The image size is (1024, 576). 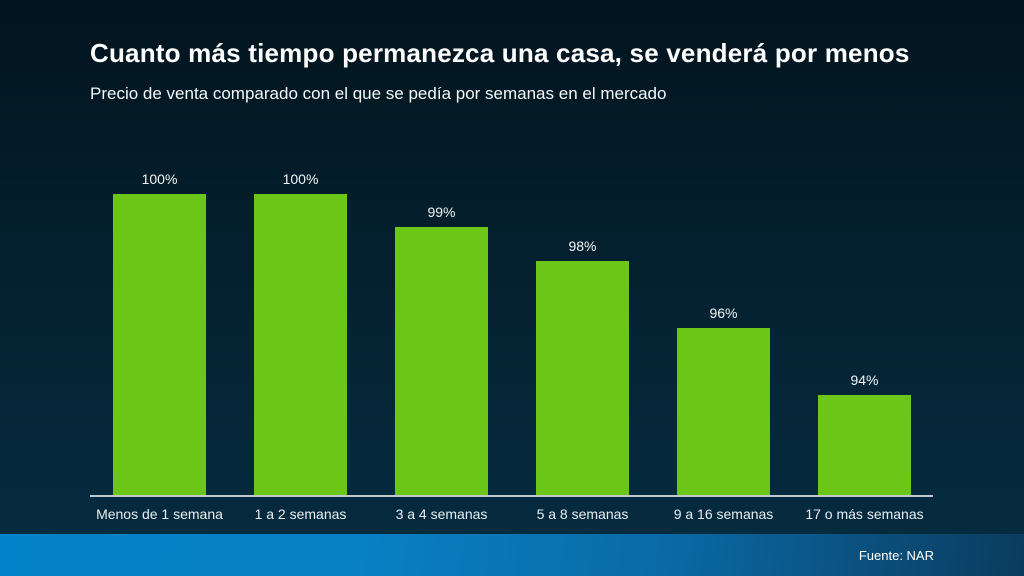 What do you see at coordinates (864, 514) in the screenshot?
I see `bar-category-label: 17 o más semanas` at bounding box center [864, 514].